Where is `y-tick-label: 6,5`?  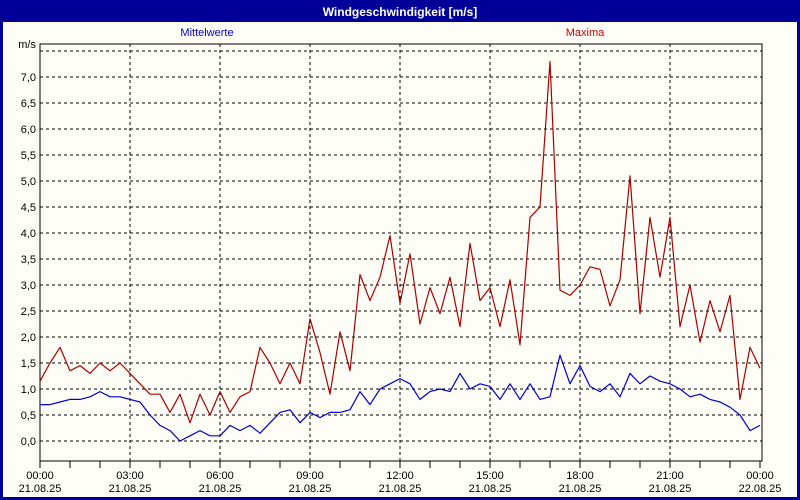 y-tick-label: 6,5 is located at coordinates (28, 104).